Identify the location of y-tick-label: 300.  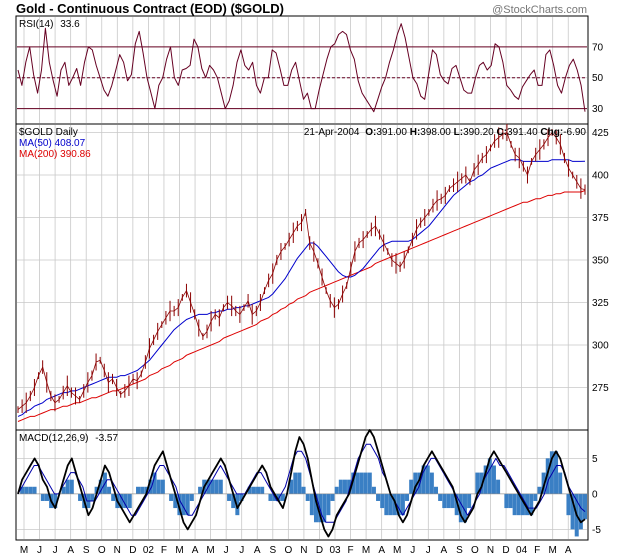
(600, 346).